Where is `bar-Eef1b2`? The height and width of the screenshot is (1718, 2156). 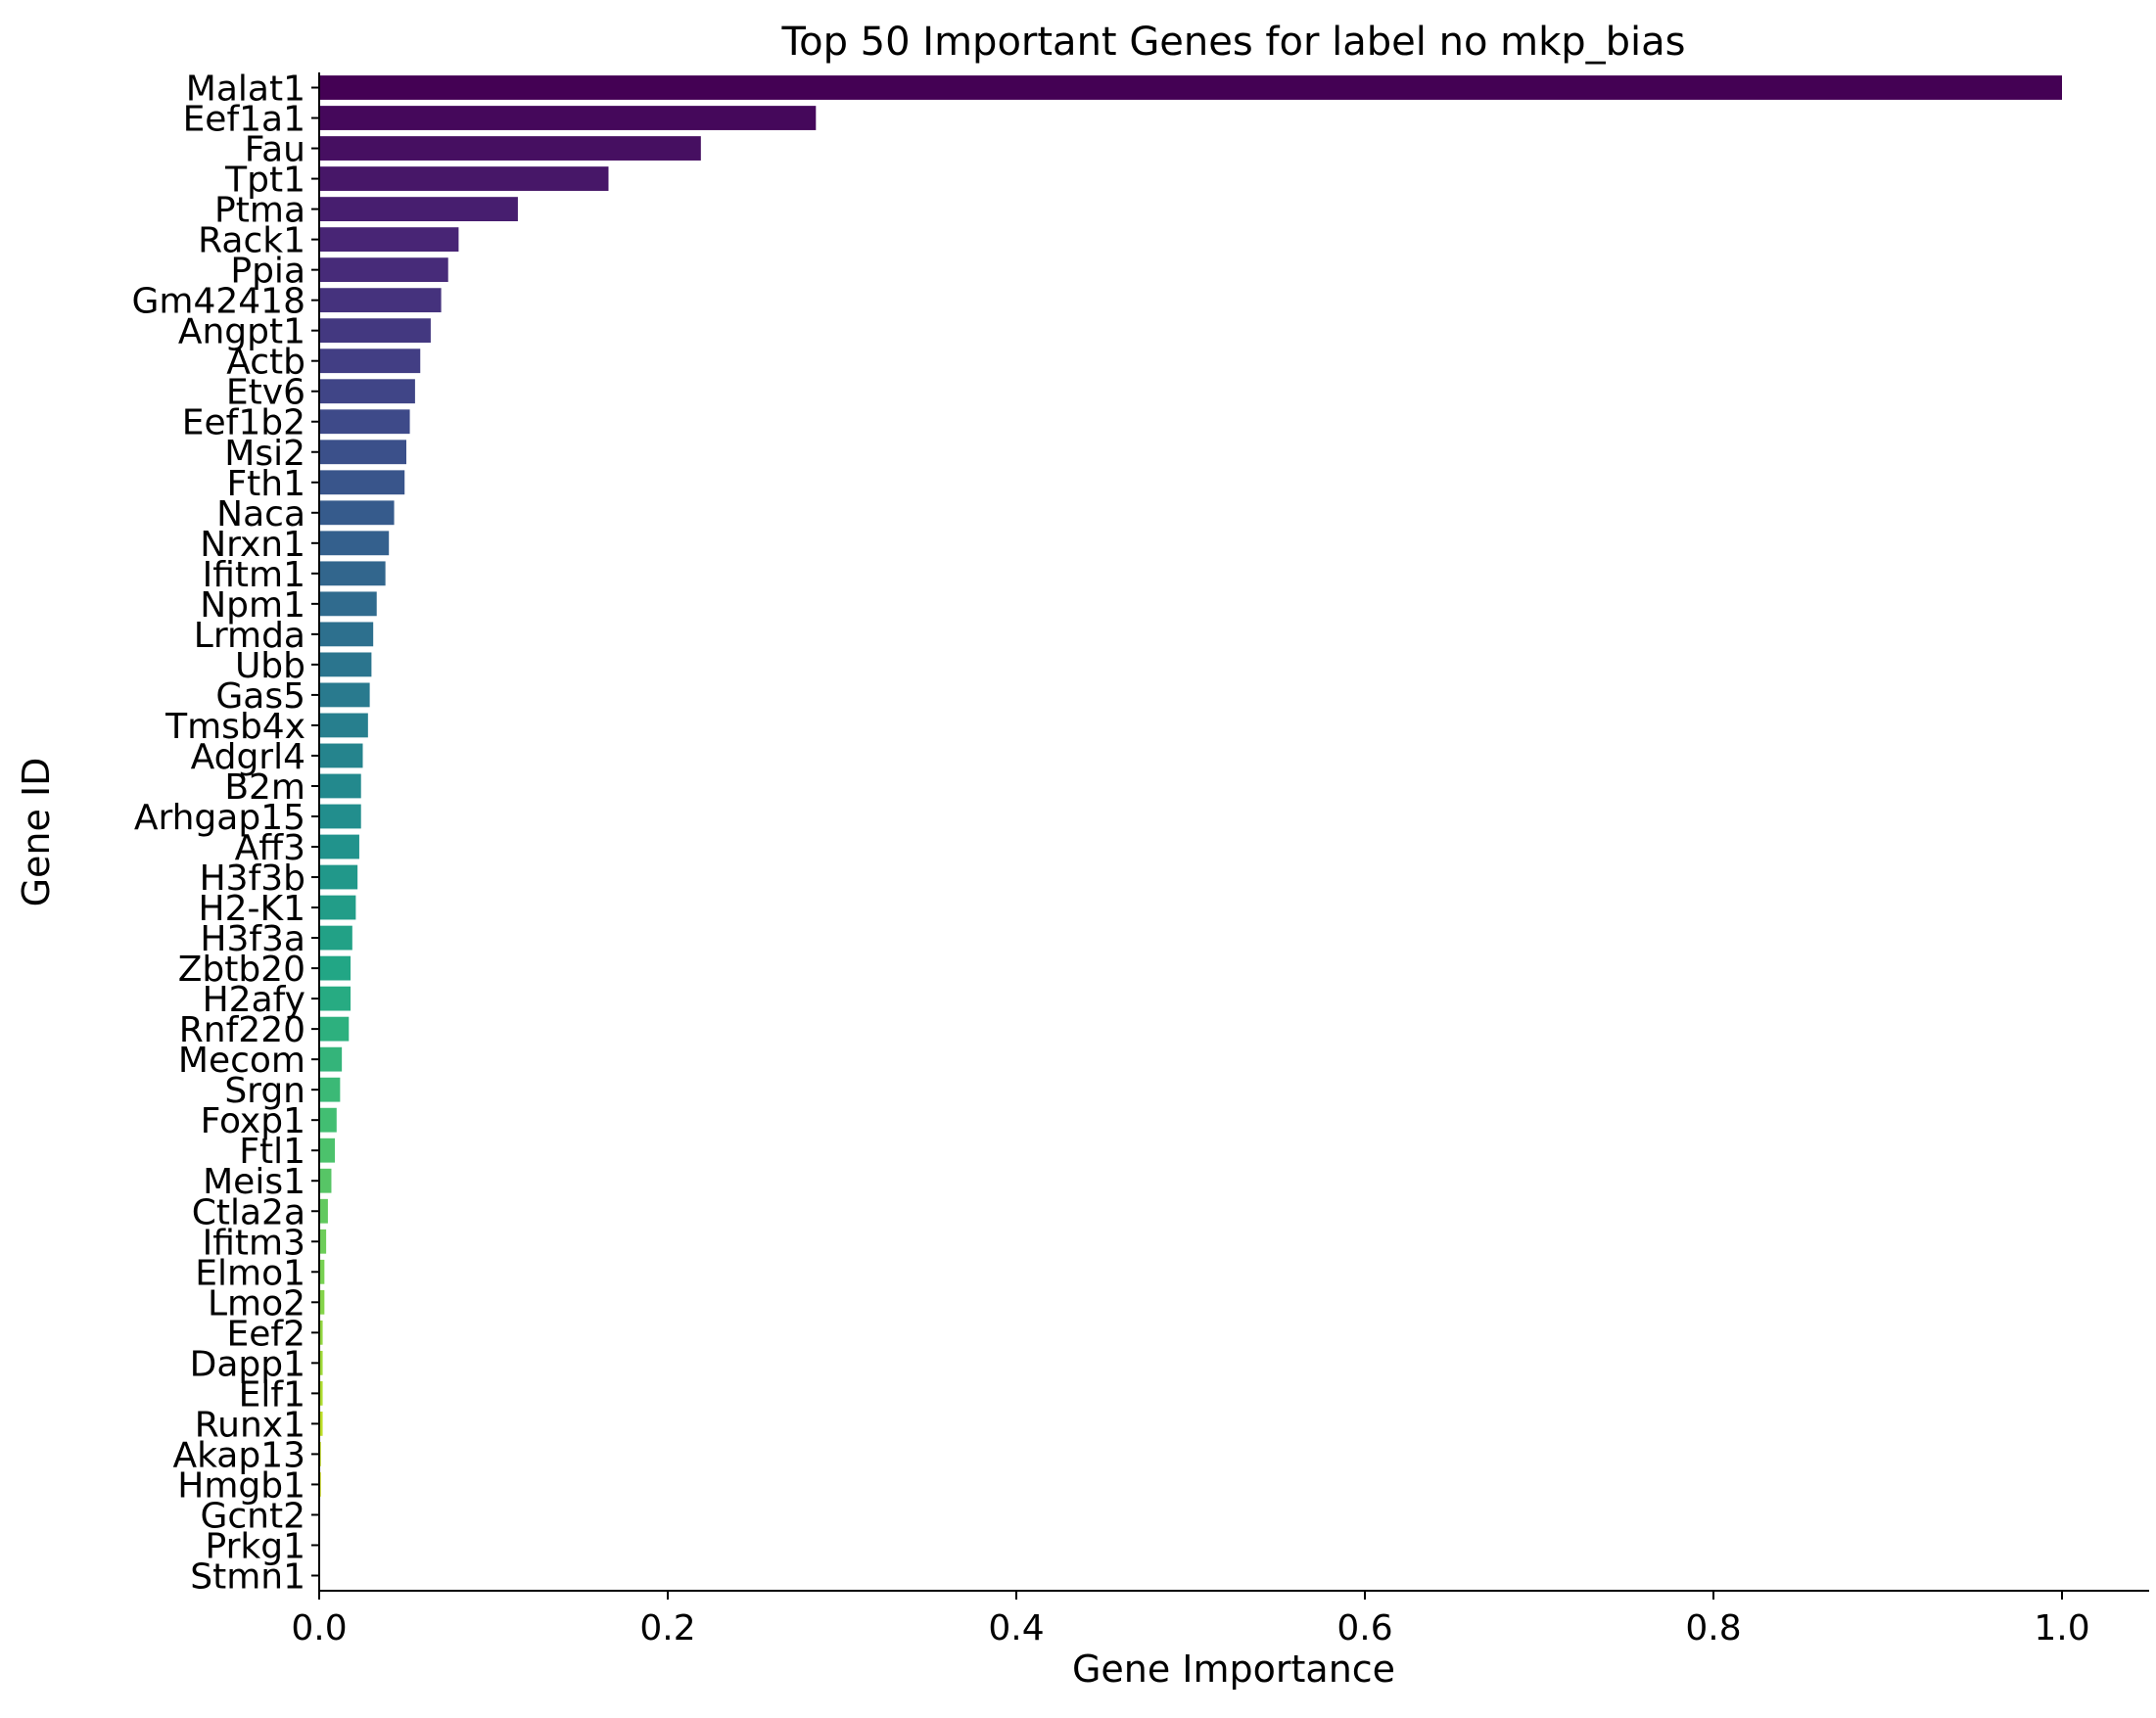 bar-Eef1b2 is located at coordinates (365, 422).